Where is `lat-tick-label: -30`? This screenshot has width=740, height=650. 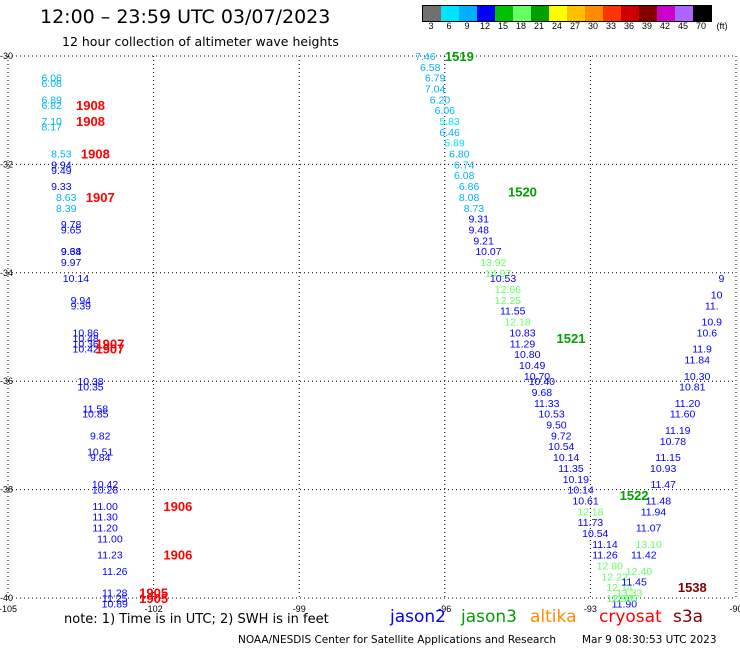 lat-tick-label: -30 is located at coordinates (6, 56).